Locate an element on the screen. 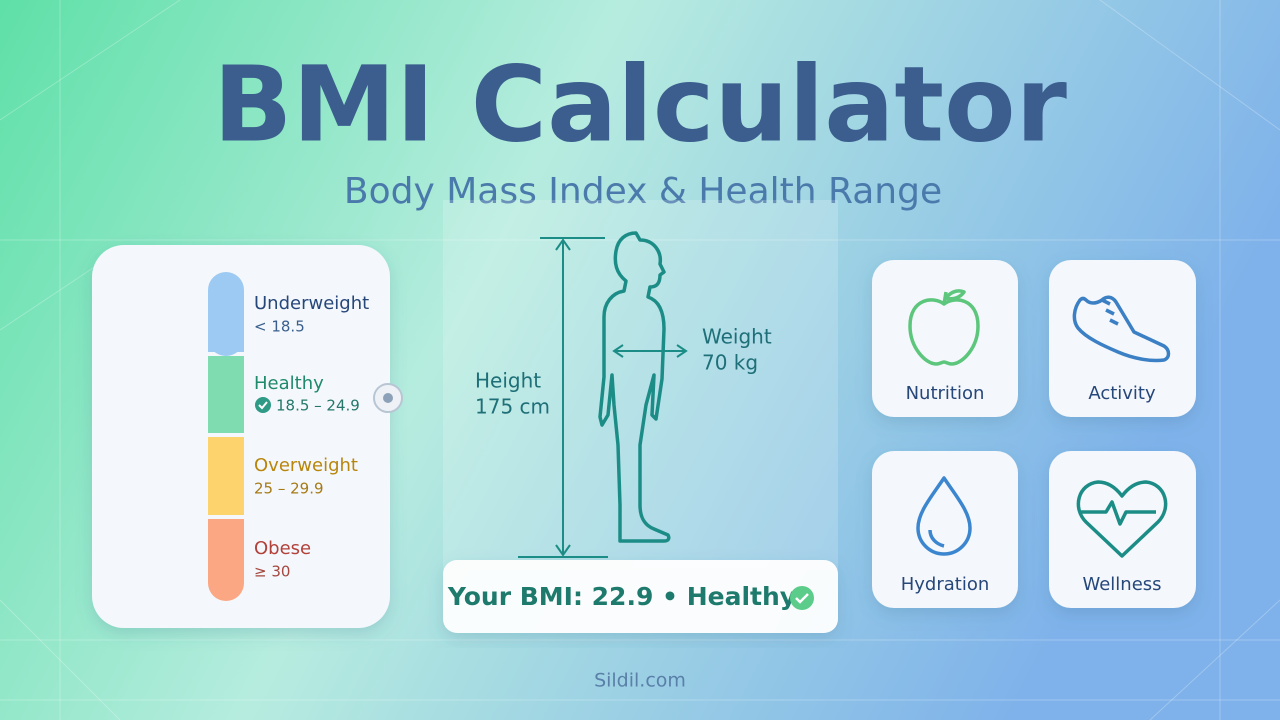 This screenshot has height=720, width=1280. tiles: Nutrition Activity Hydration Wellness is located at coordinates (1034, 434).